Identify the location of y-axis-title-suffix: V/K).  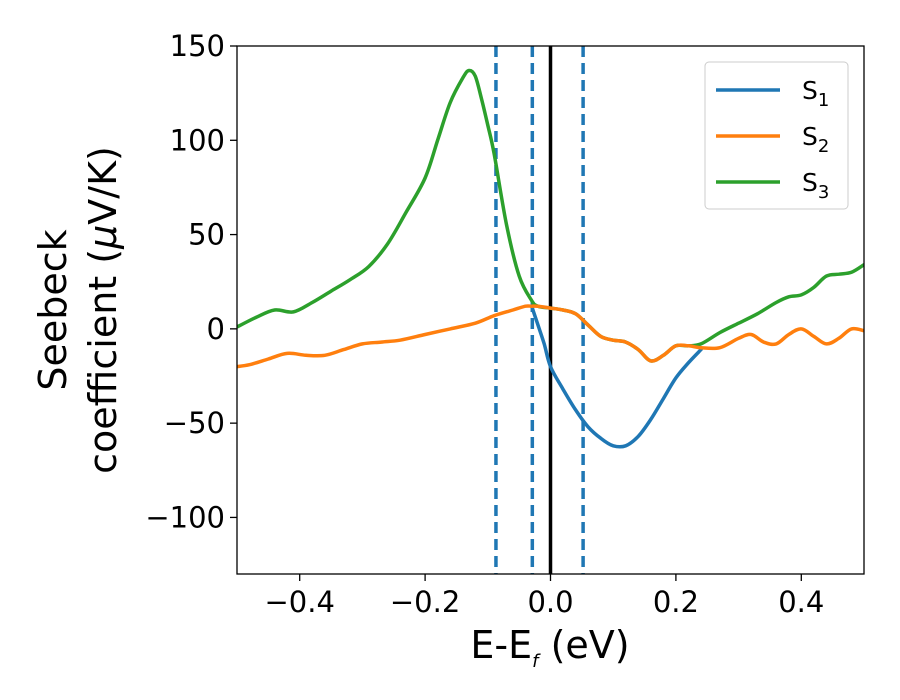
(103, 185).